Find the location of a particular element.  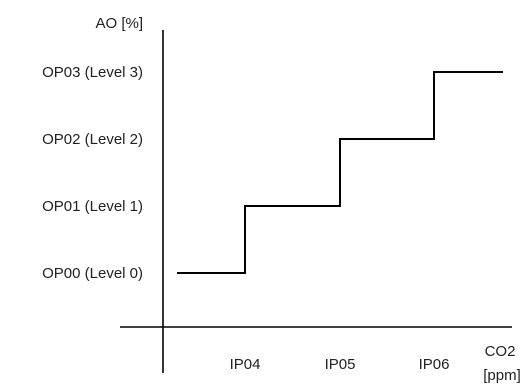

x-tick-label-2: IP06 is located at coordinates (434, 364).